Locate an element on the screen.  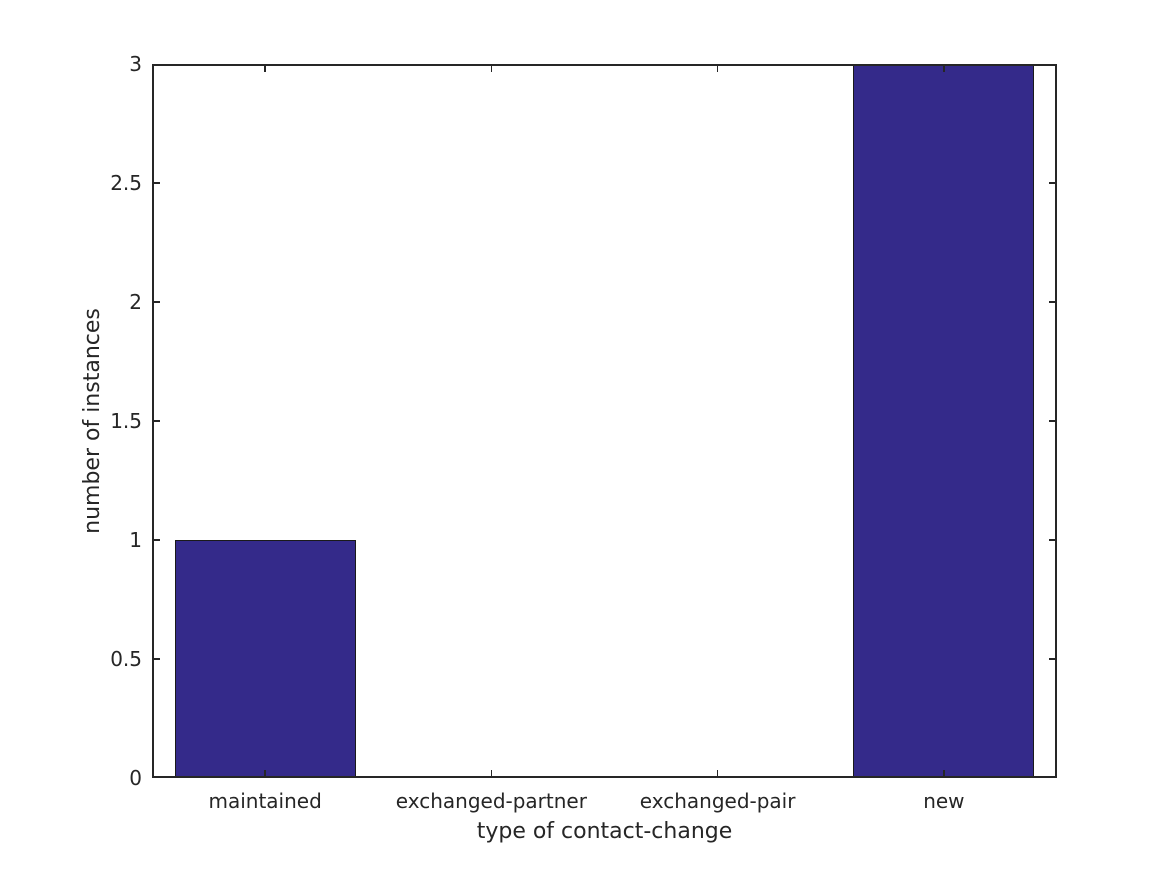
bar-maintained is located at coordinates (265, 659).